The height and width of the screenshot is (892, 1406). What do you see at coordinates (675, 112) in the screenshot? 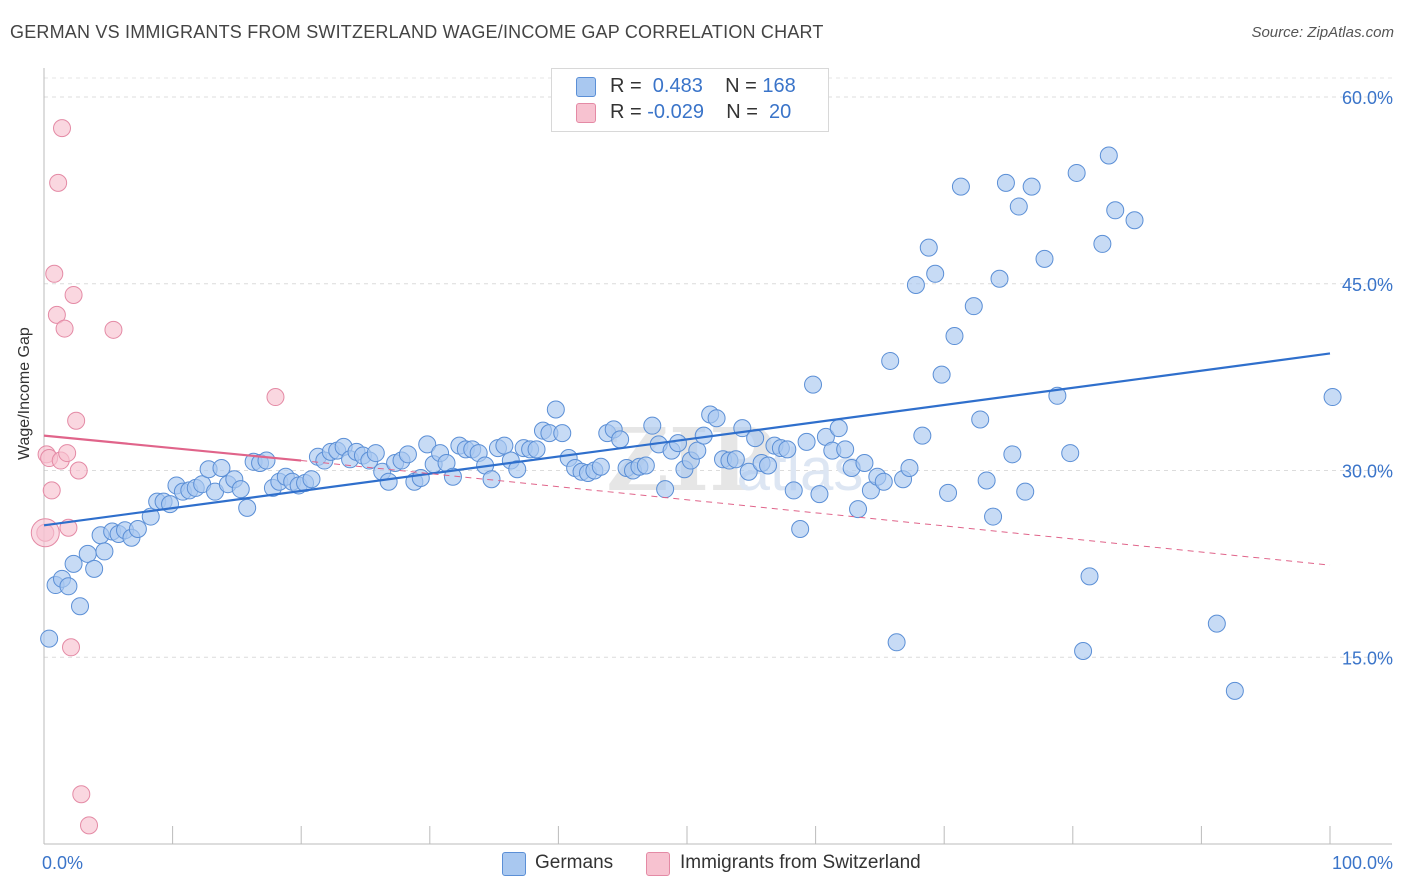
I see `legend-r-value: -0.029` at bounding box center [675, 112].